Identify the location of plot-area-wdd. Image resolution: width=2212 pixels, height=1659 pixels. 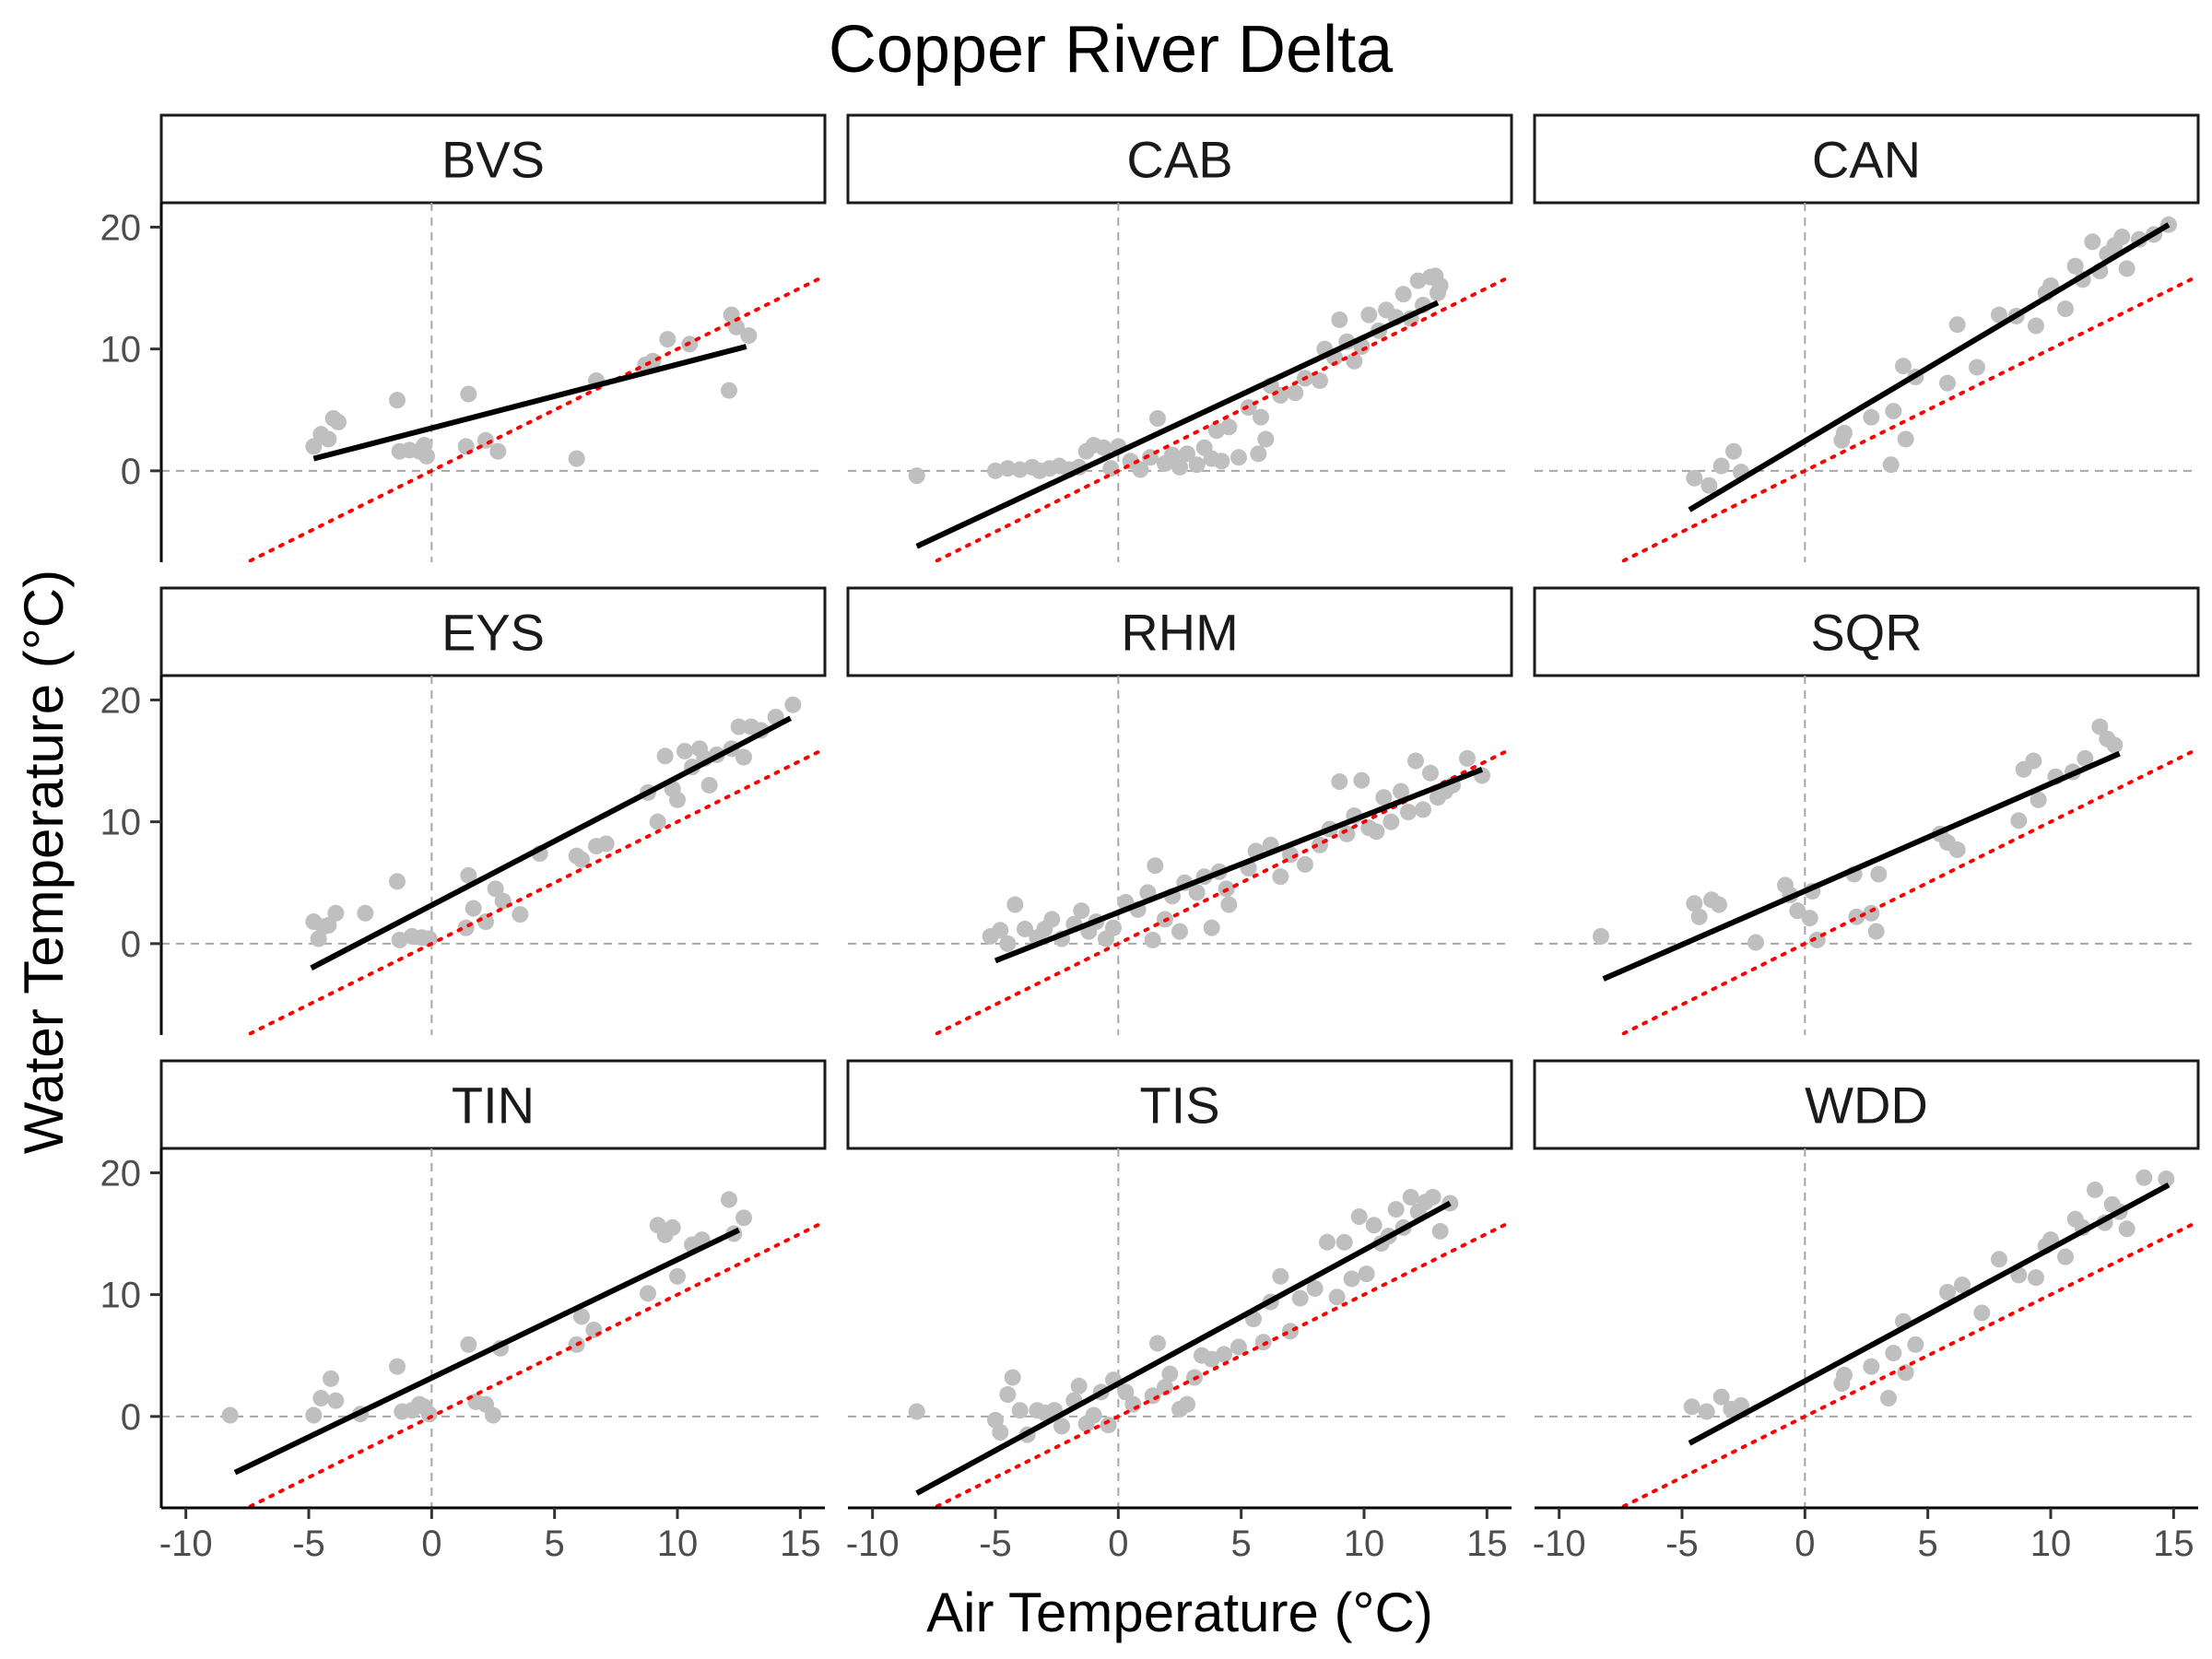
(1866, 1328).